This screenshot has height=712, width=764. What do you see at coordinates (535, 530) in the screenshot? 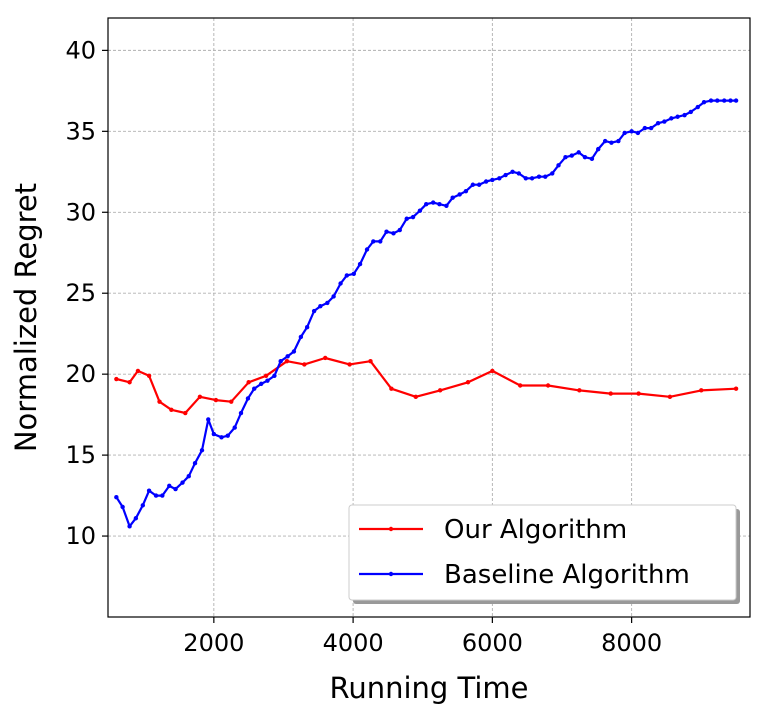
I see `legend-label: Our Algorithm` at bounding box center [535, 530].